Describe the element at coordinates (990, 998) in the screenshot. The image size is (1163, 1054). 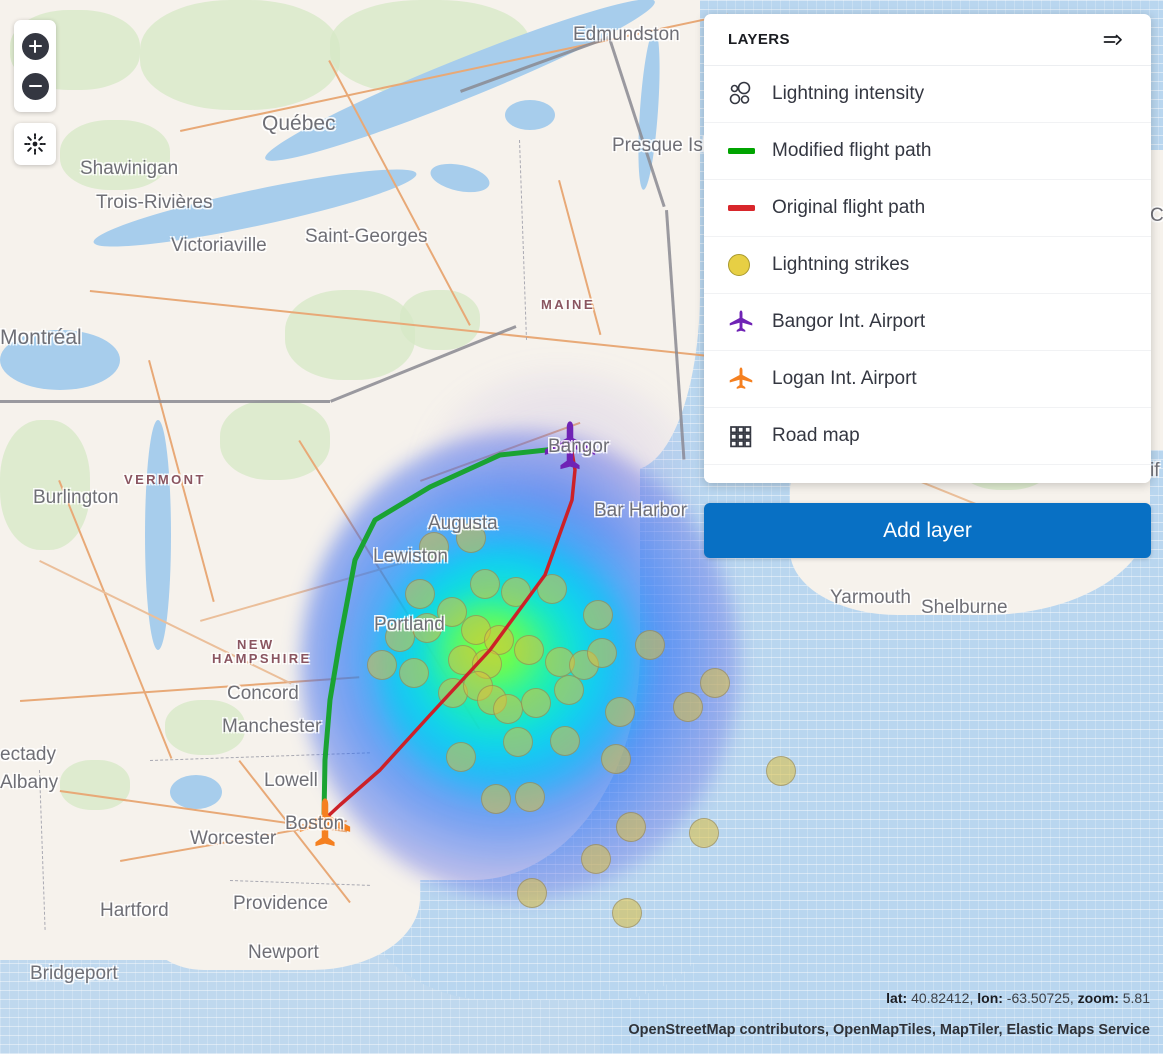
I see `lon-label: lon:` at that location.